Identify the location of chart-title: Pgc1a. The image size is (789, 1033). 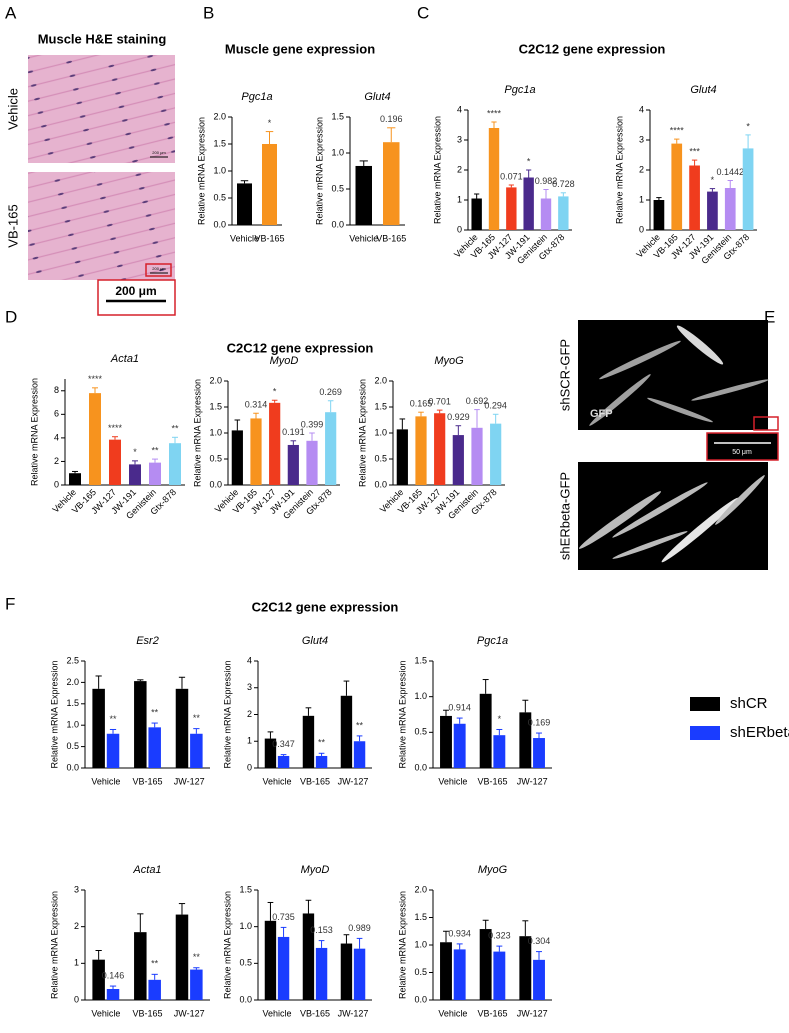
(519, 90).